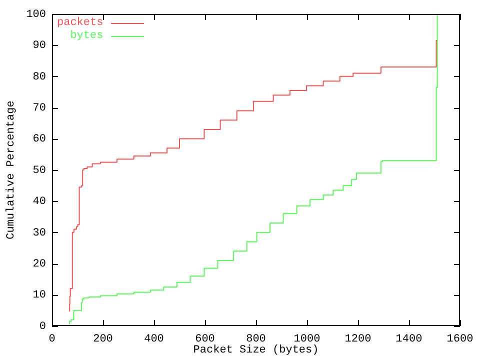 The image size is (480, 360). I want to click on x-tick-label: 1000, so click(307, 340).